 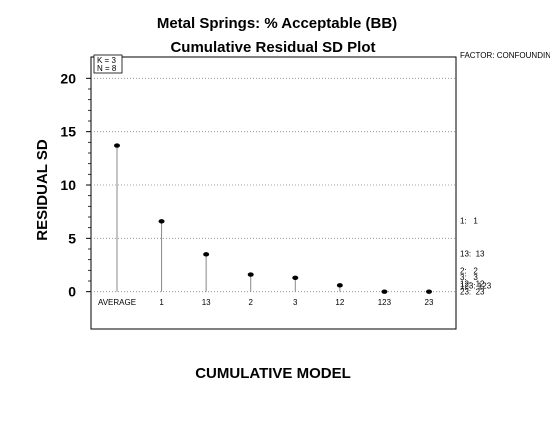 What do you see at coordinates (68, 132) in the screenshot?
I see `y-tick-label: 15` at bounding box center [68, 132].